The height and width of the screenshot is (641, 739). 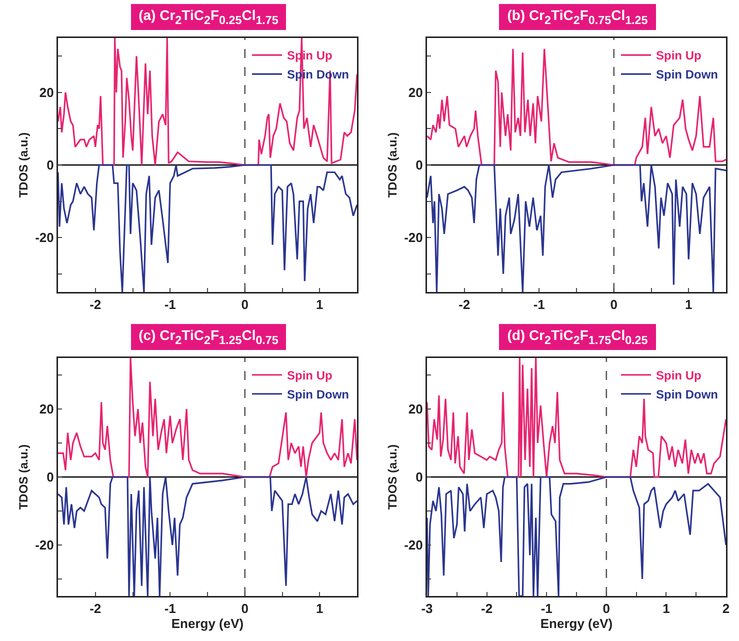 I want to click on chart-title: (b) Cr$_{2}$TiC$_{2}$F$_{0.75}$Cl$_{1.25}$, so click(x=577, y=17).